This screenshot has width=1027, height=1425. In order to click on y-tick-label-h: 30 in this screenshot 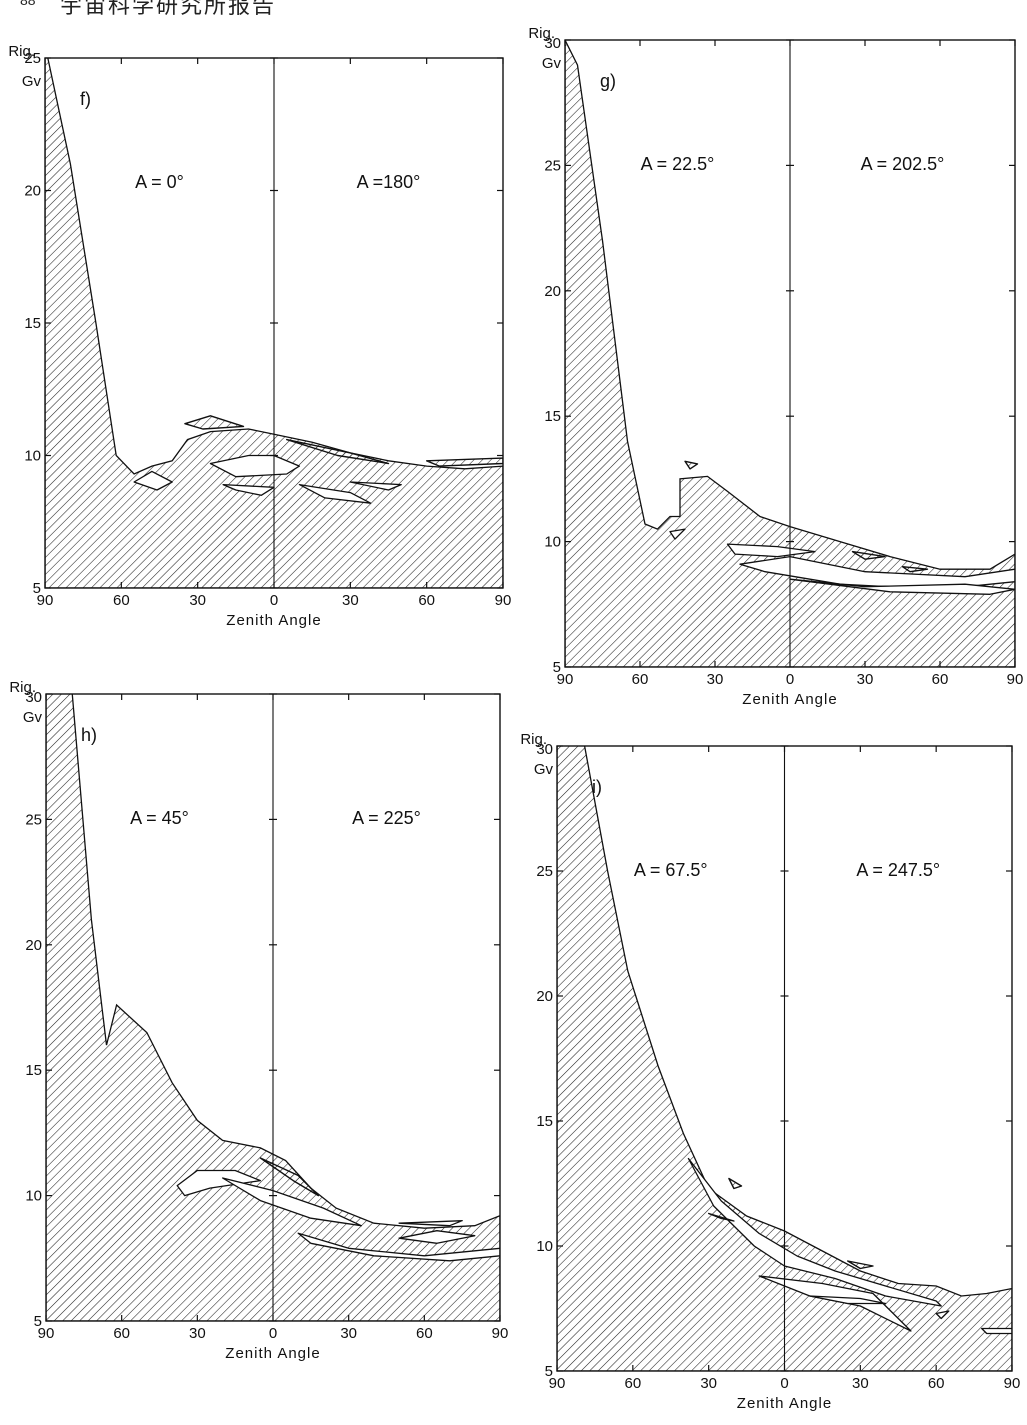, I will do `click(33, 697)`.